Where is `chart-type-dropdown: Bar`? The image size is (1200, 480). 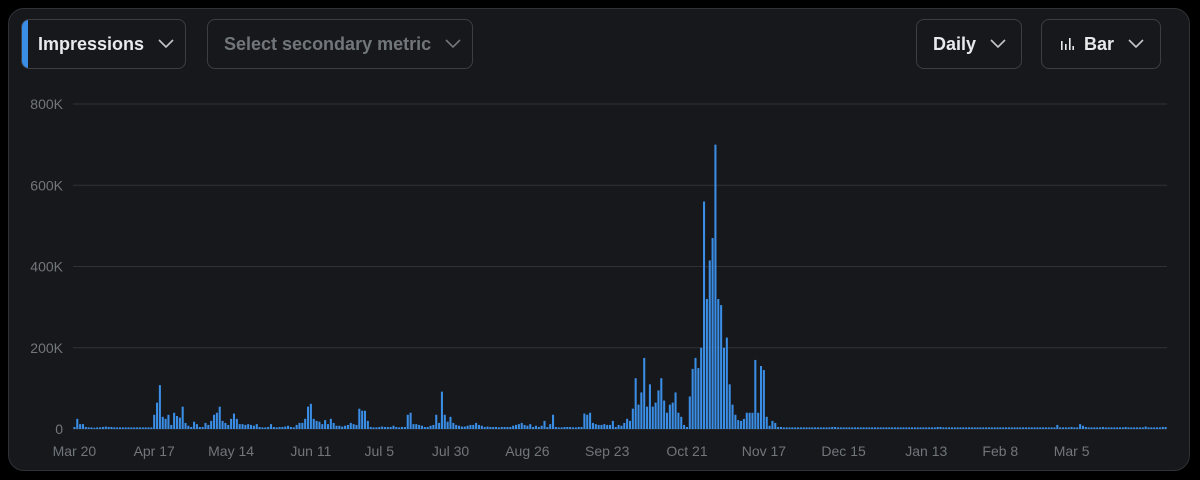
chart-type-dropdown: Bar is located at coordinates (1101, 44).